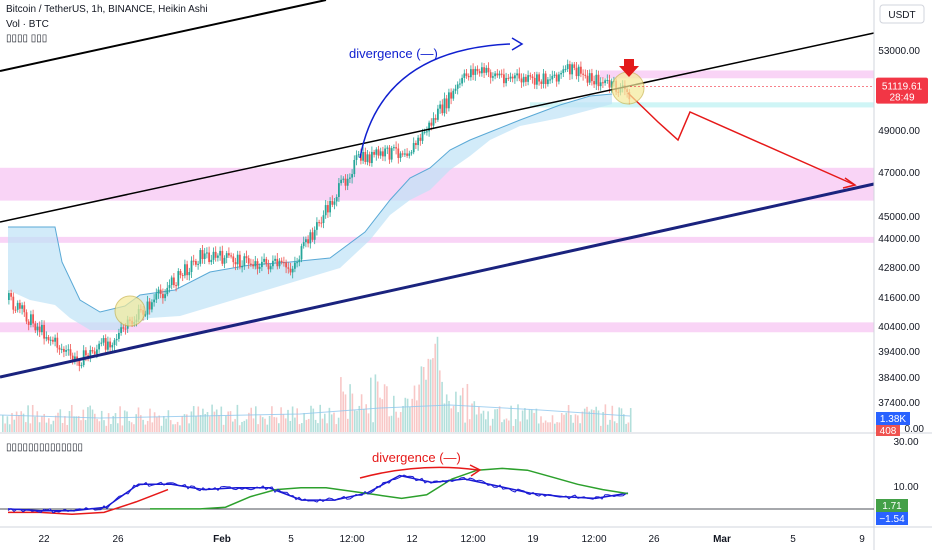 Image resolution: width=932 pixels, height=550 pixels. What do you see at coordinates (27, 38) in the screenshot?
I see `indicator-legend-main: ▯▯▯▯ ▯▯▯` at bounding box center [27, 38].